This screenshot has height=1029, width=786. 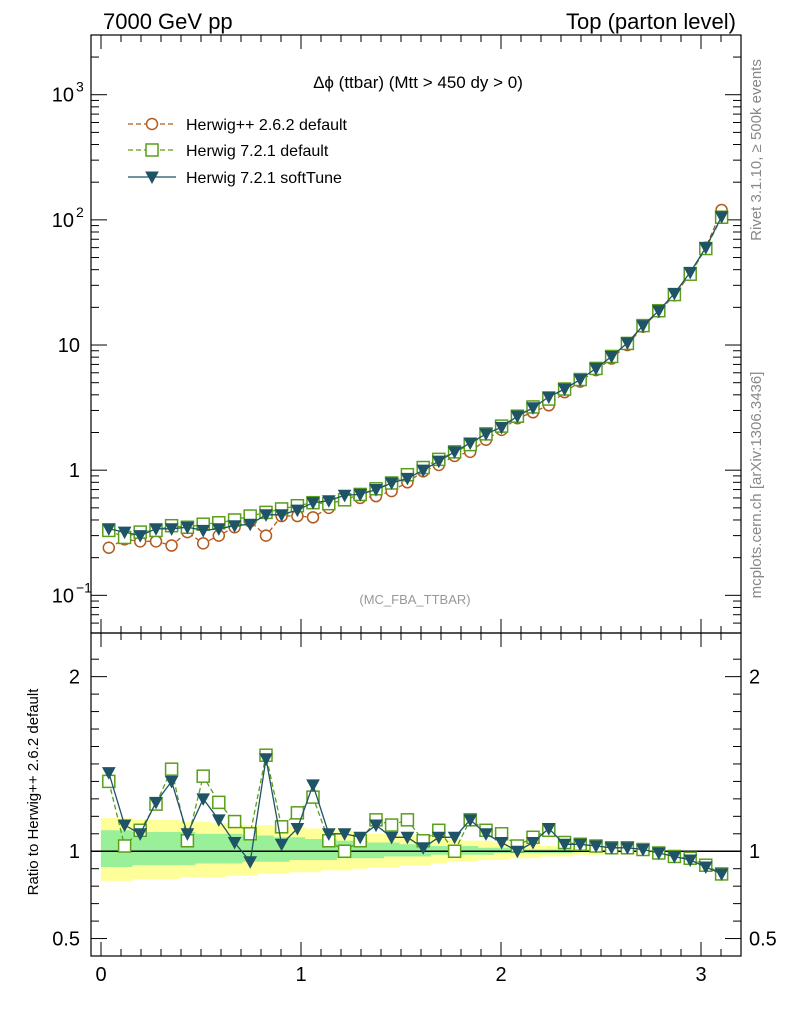 What do you see at coordinates (33, 792) in the screenshot?
I see `ratio-ylabel: Ratio to Herwig++ 2.6.2 default` at bounding box center [33, 792].